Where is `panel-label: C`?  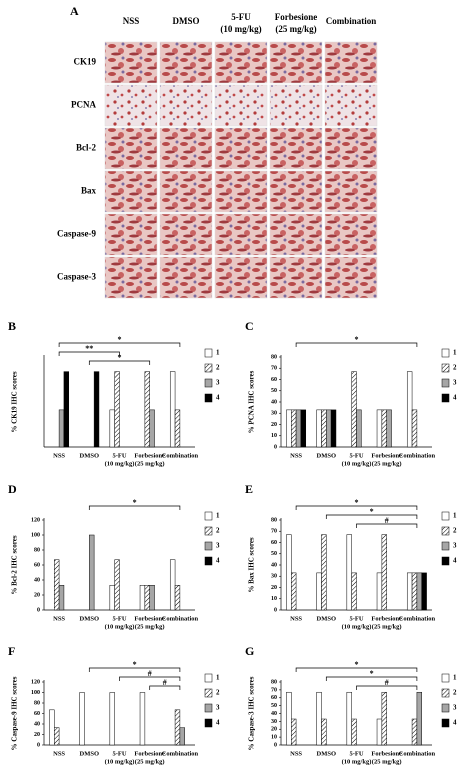
panel-label: C is located at coordinates (249, 326).